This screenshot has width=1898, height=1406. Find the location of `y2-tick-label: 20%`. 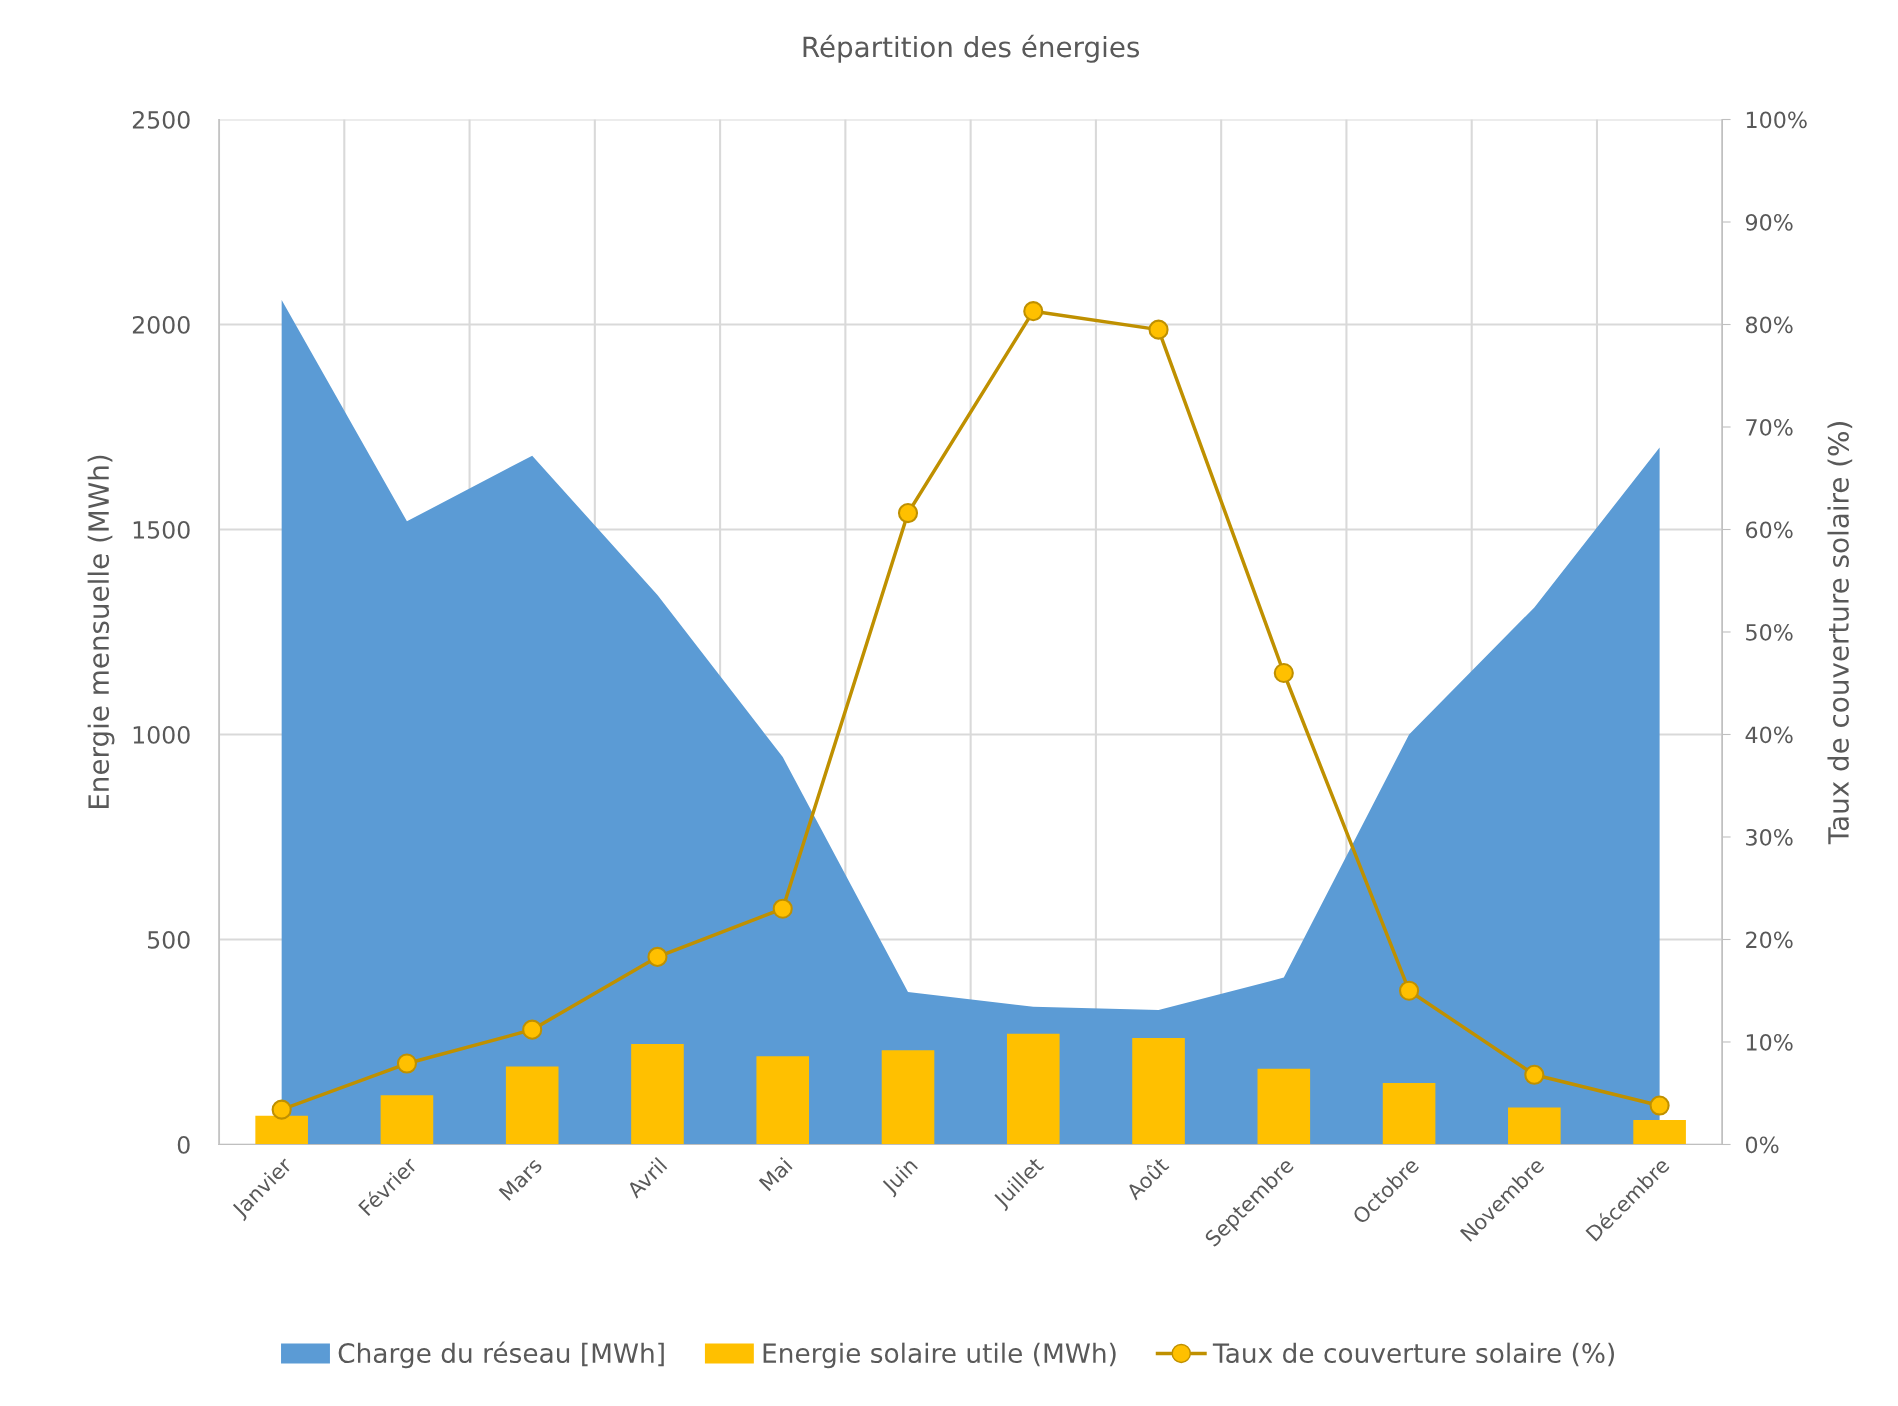

y2-tick-label: 20% is located at coordinates (1769, 940).